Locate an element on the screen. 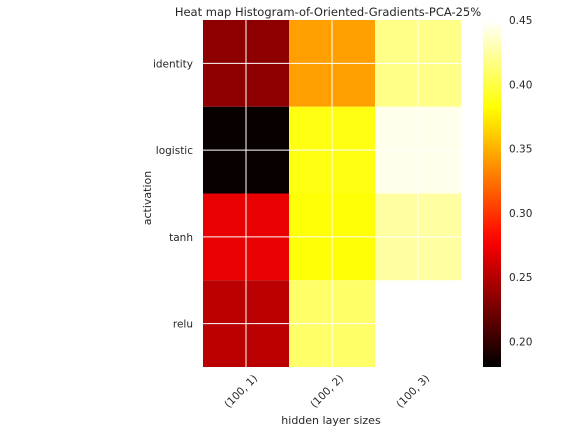  x-axis-tick-labels: (100, 1) (100, 2) (100, 3) is located at coordinates (327, 392).